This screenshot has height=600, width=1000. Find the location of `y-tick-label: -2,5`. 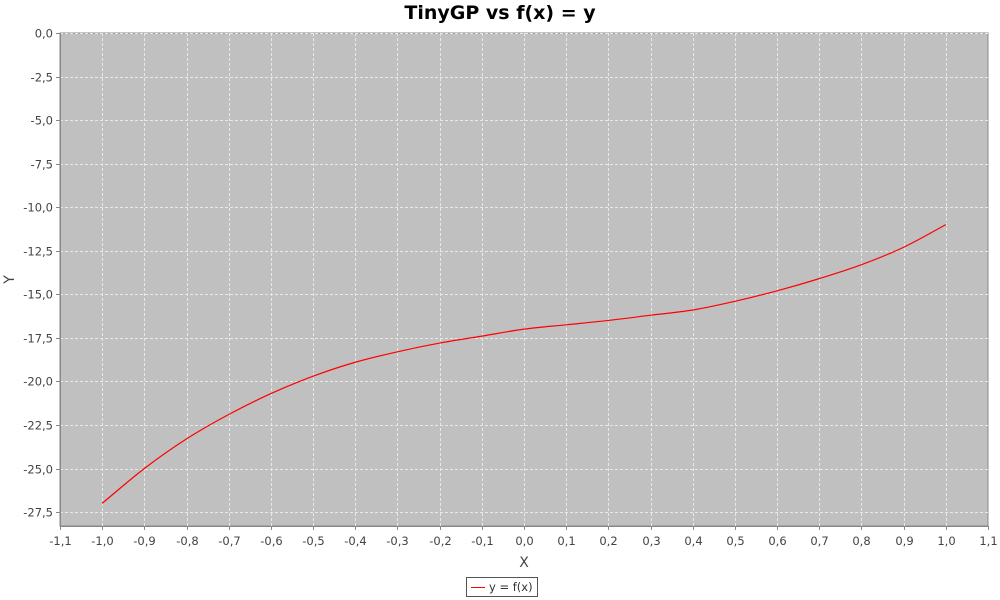

y-tick-label: -2,5 is located at coordinates (42, 78).